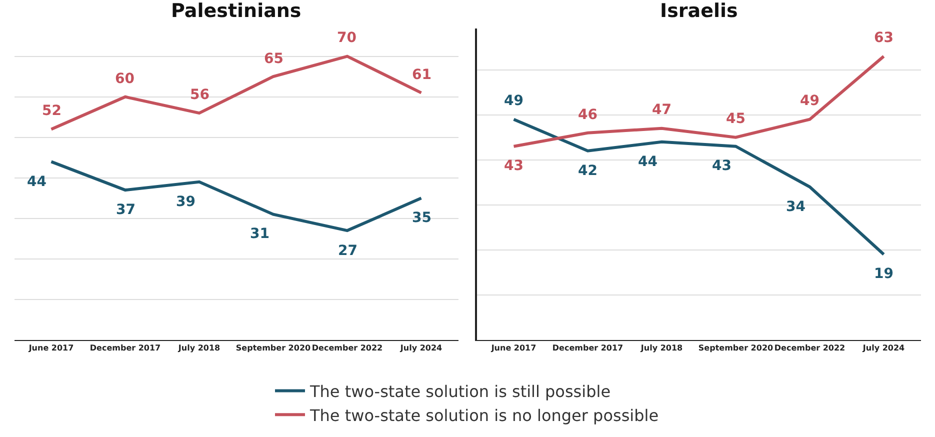  I want to click on data-label: 42, so click(588, 171).